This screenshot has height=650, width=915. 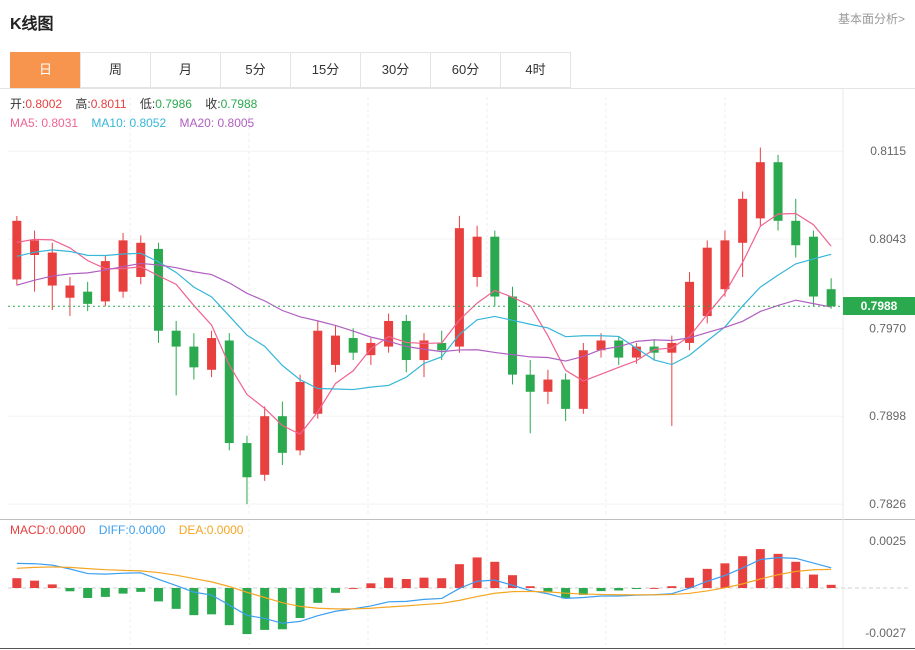 What do you see at coordinates (45, 70) in the screenshot?
I see `tab-day: 日` at bounding box center [45, 70].